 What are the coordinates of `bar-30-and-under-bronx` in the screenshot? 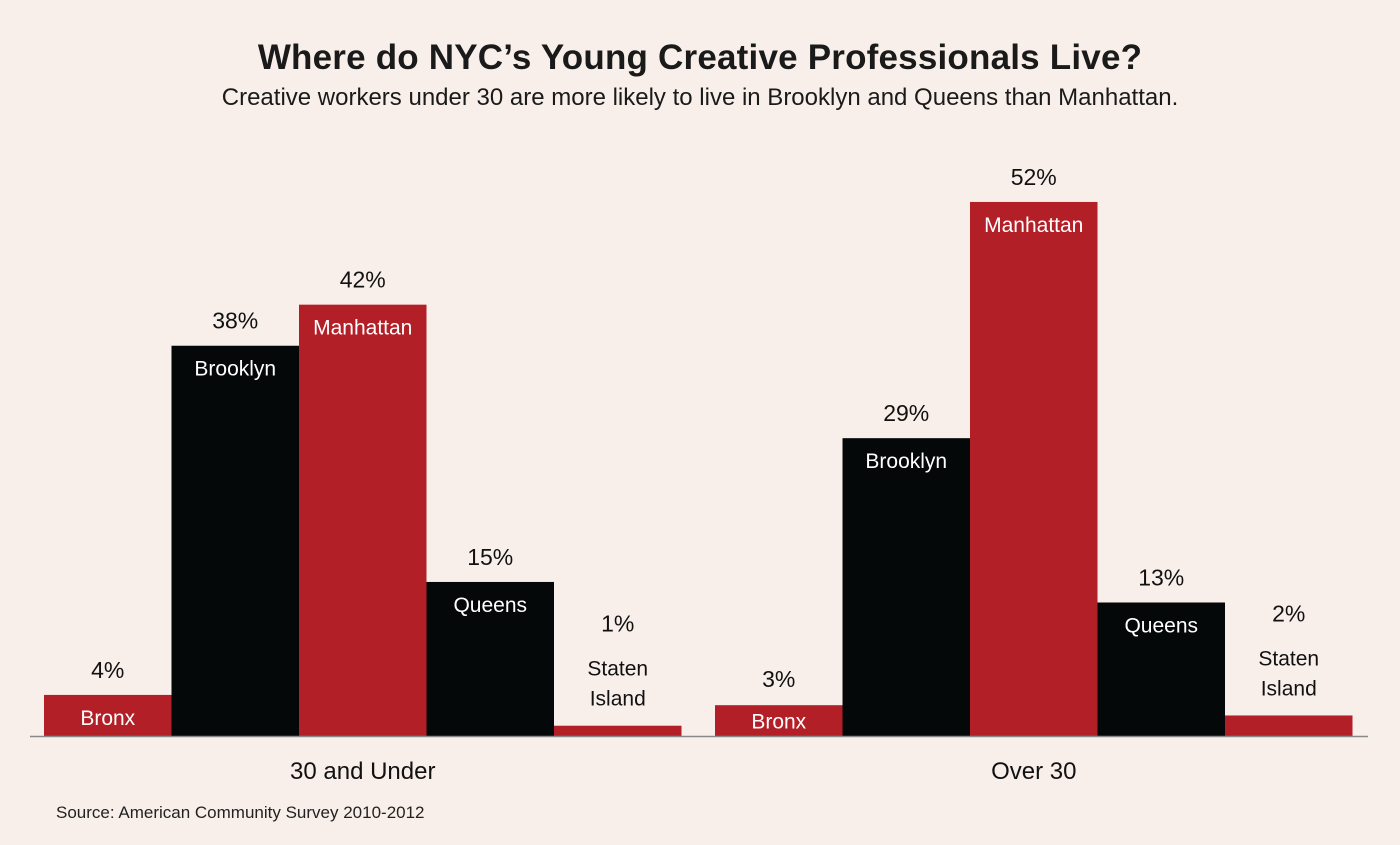 It's located at (108, 715).